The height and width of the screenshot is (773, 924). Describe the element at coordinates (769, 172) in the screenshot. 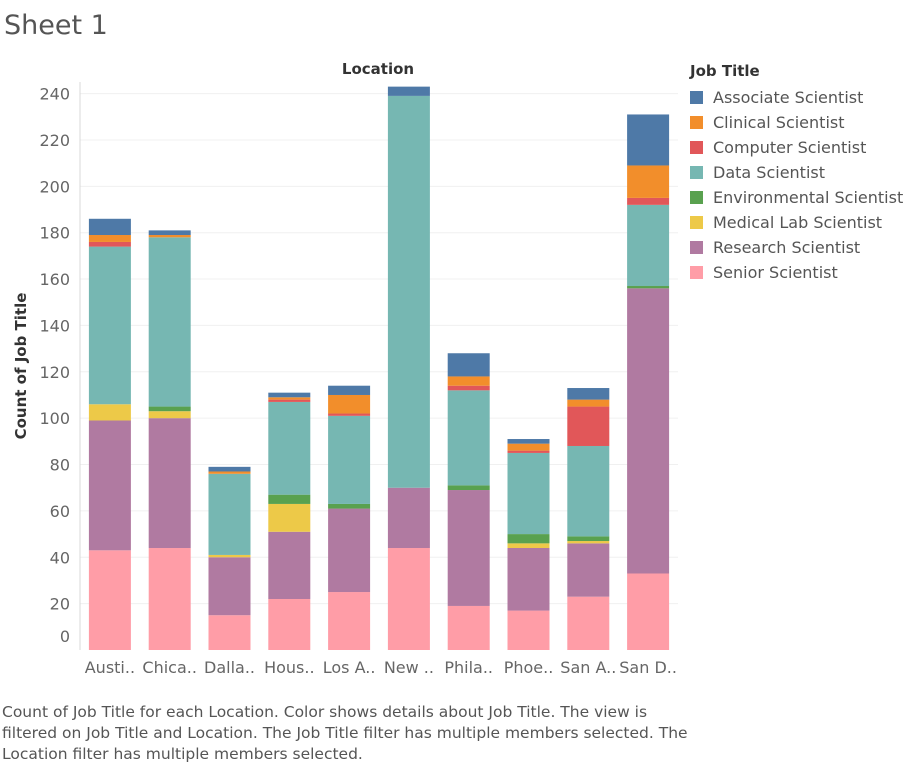

I see `legend-label: Data Scientist` at that location.